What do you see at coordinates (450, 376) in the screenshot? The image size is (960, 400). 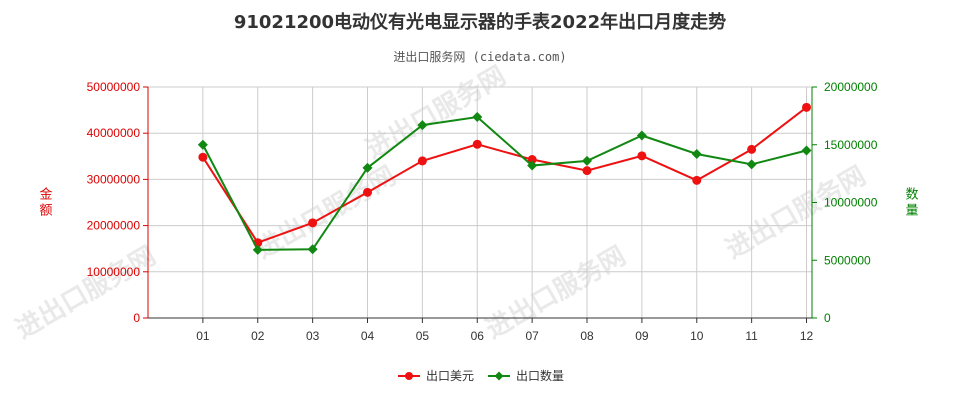 I see `legend-label: 出口美元` at bounding box center [450, 376].